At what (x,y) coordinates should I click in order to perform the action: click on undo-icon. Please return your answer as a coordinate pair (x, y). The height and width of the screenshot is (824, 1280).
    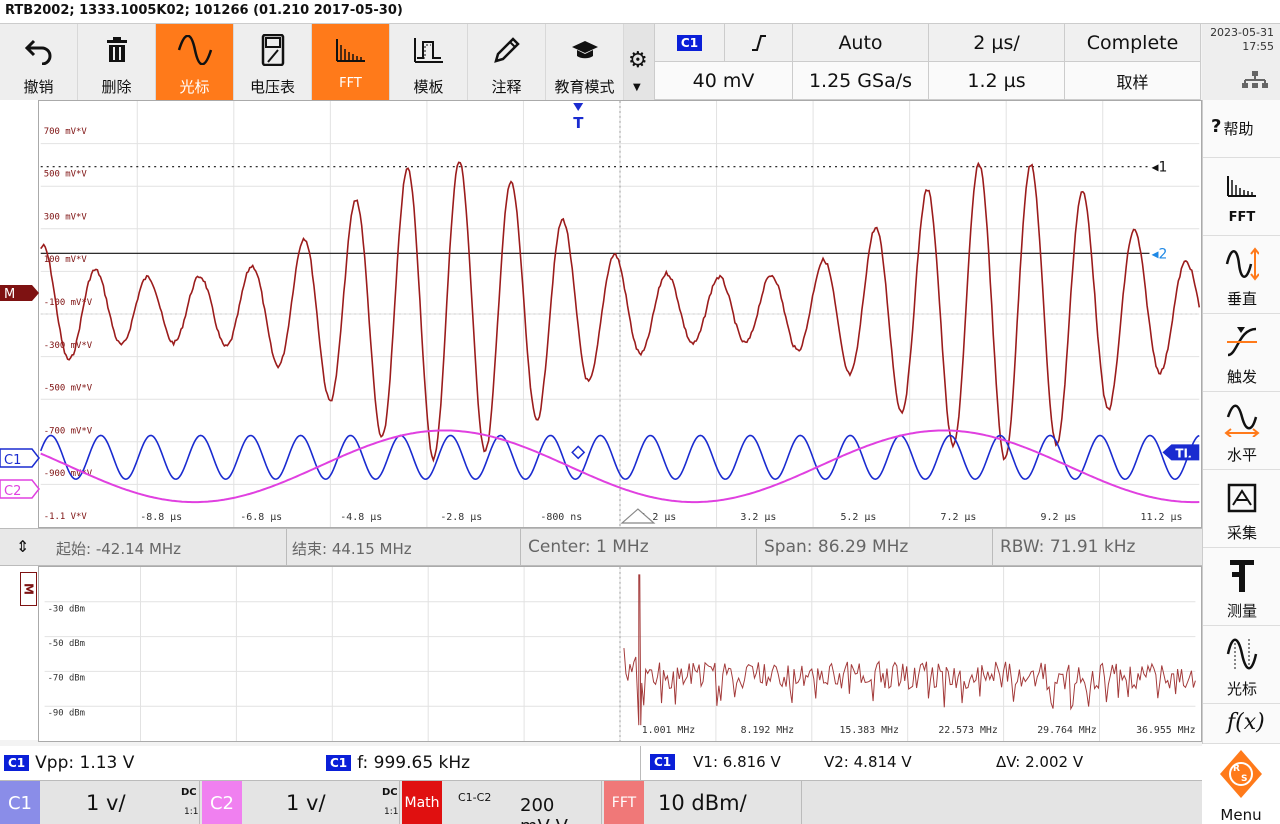
    Looking at the image, I should click on (38, 50).